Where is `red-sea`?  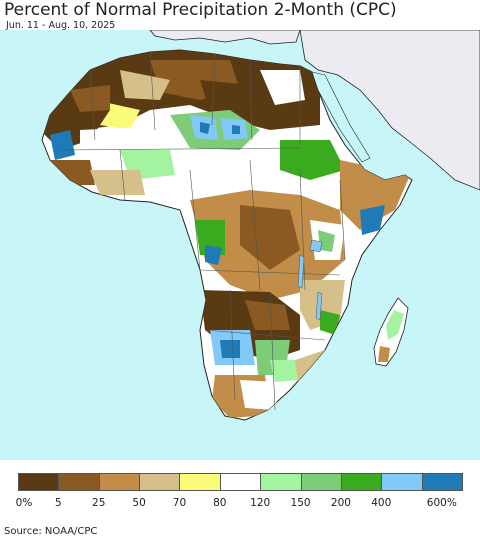
red-sea is located at coordinates (341, 117).